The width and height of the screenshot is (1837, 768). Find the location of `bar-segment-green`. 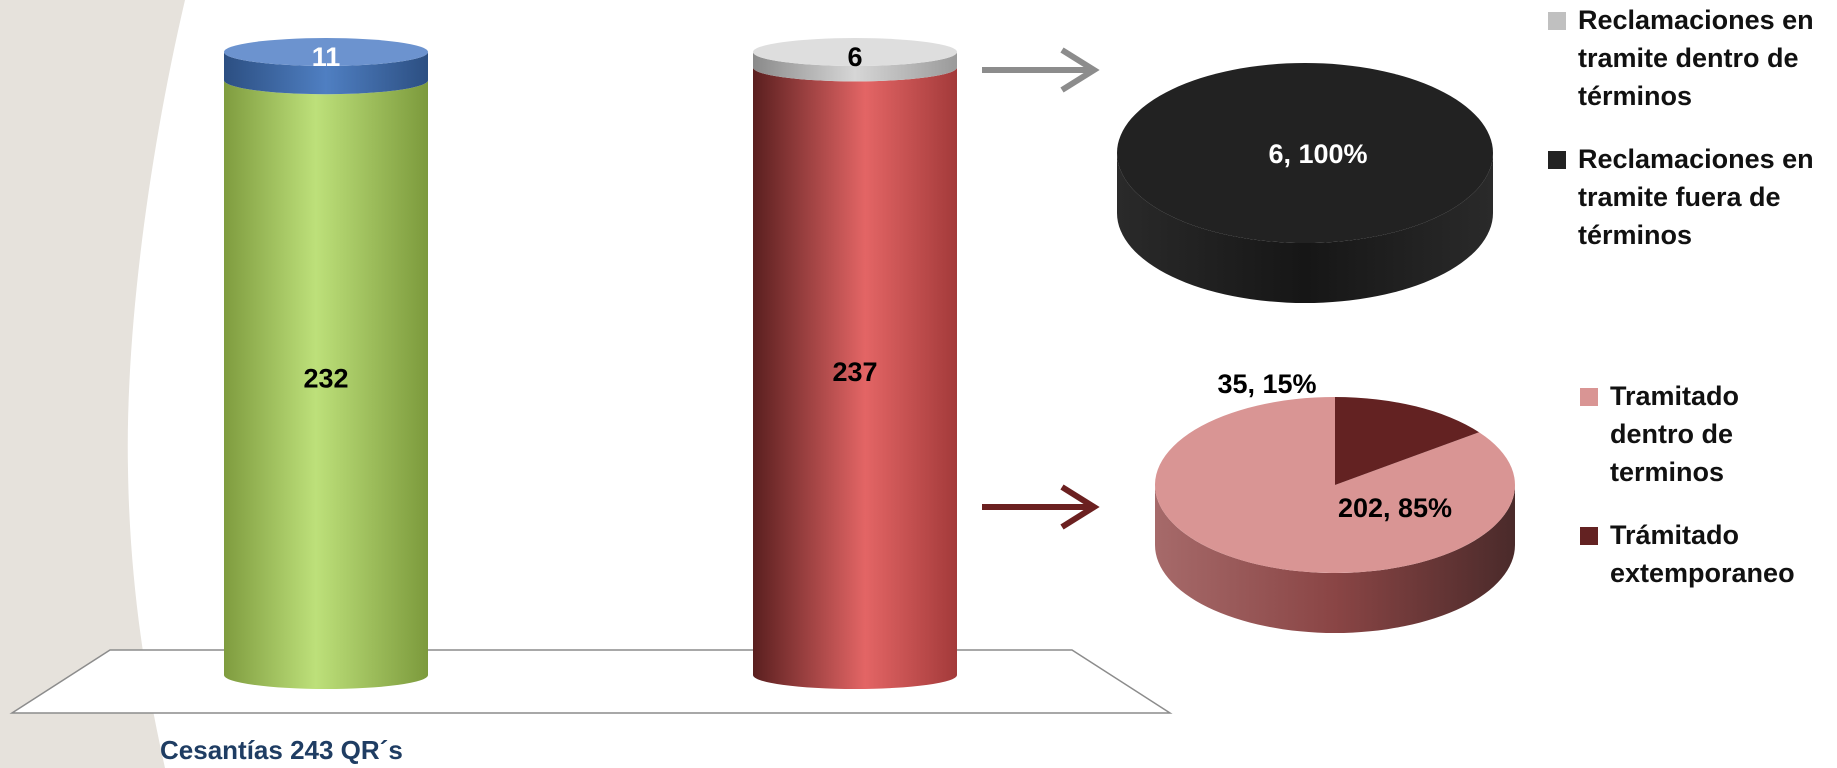

bar-segment-green is located at coordinates (326, 384).